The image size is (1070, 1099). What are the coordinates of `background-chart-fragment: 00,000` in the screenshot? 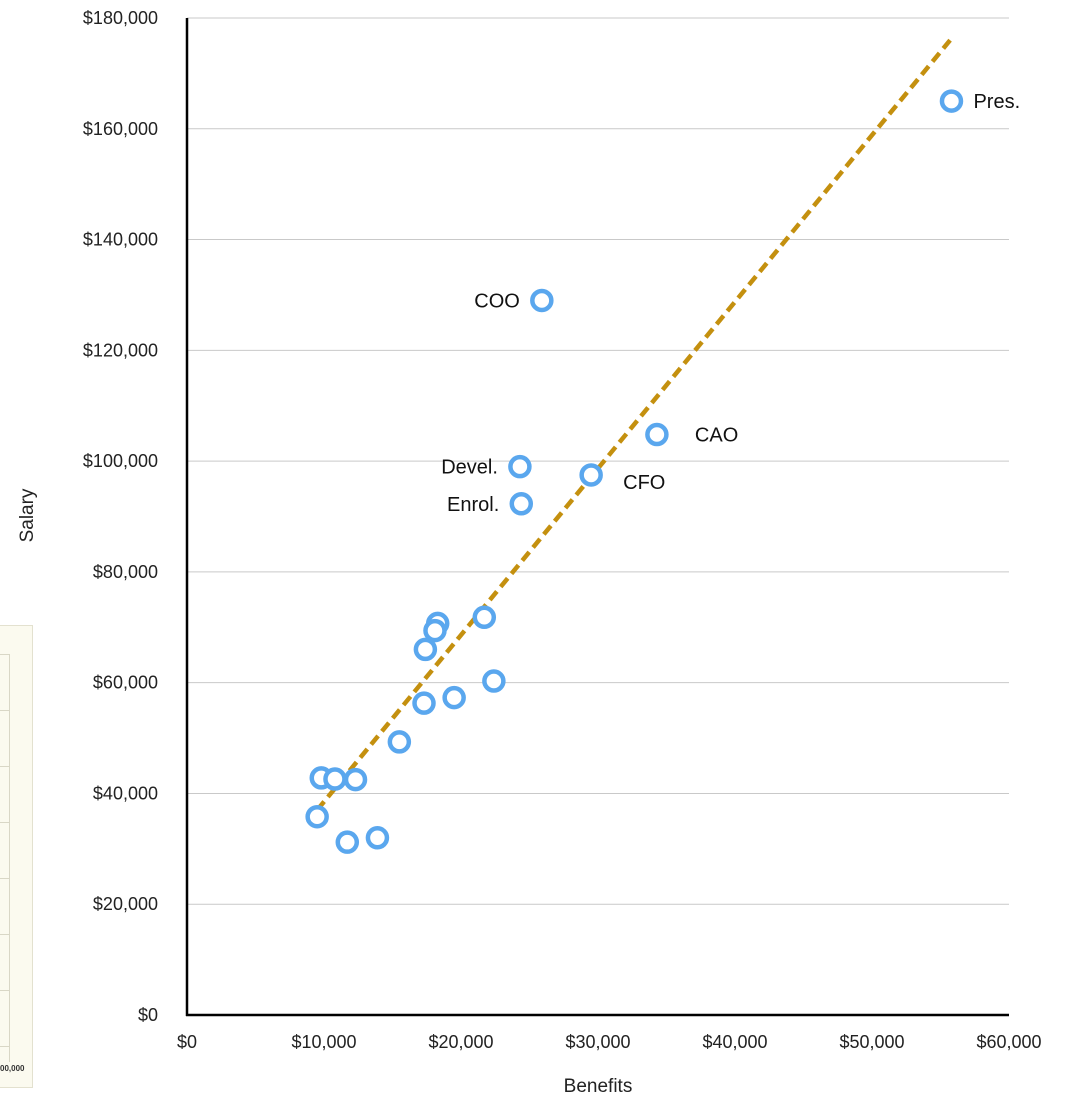 It's located at (16, 856).